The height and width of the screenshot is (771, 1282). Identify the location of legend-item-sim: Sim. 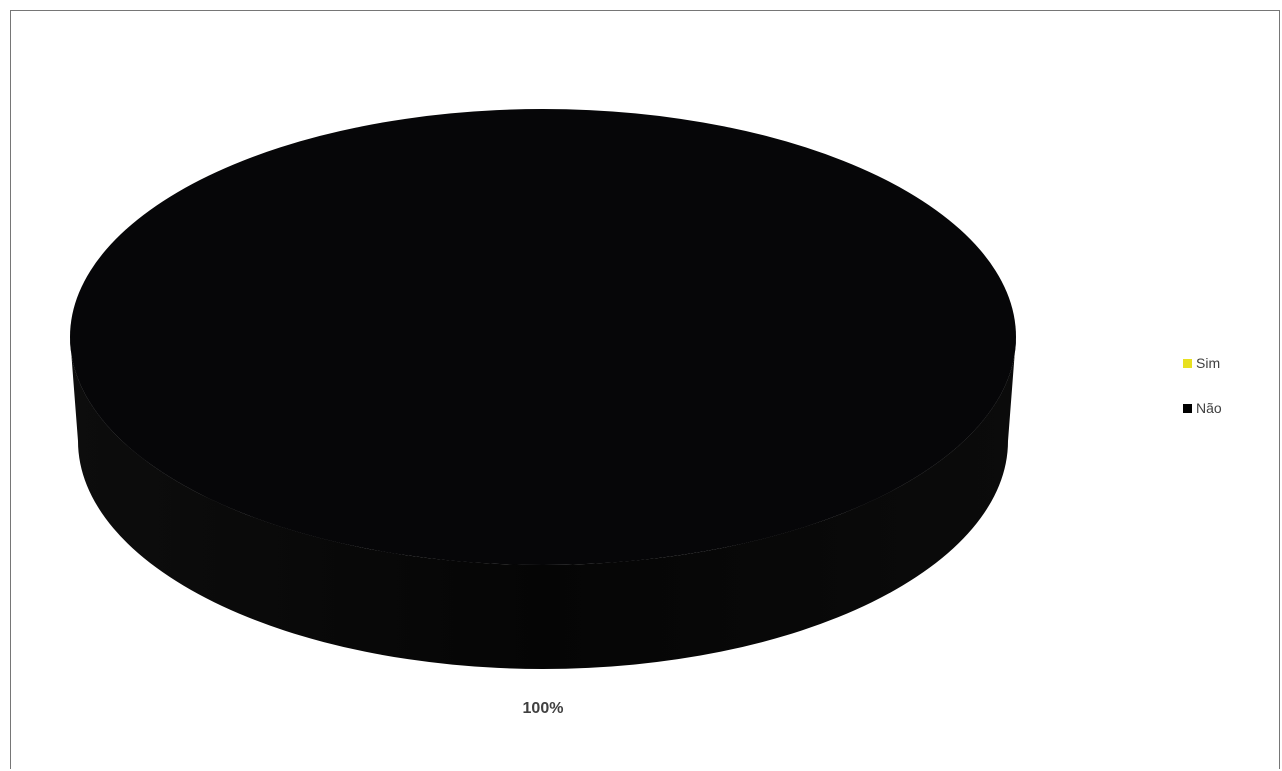
(1202, 363).